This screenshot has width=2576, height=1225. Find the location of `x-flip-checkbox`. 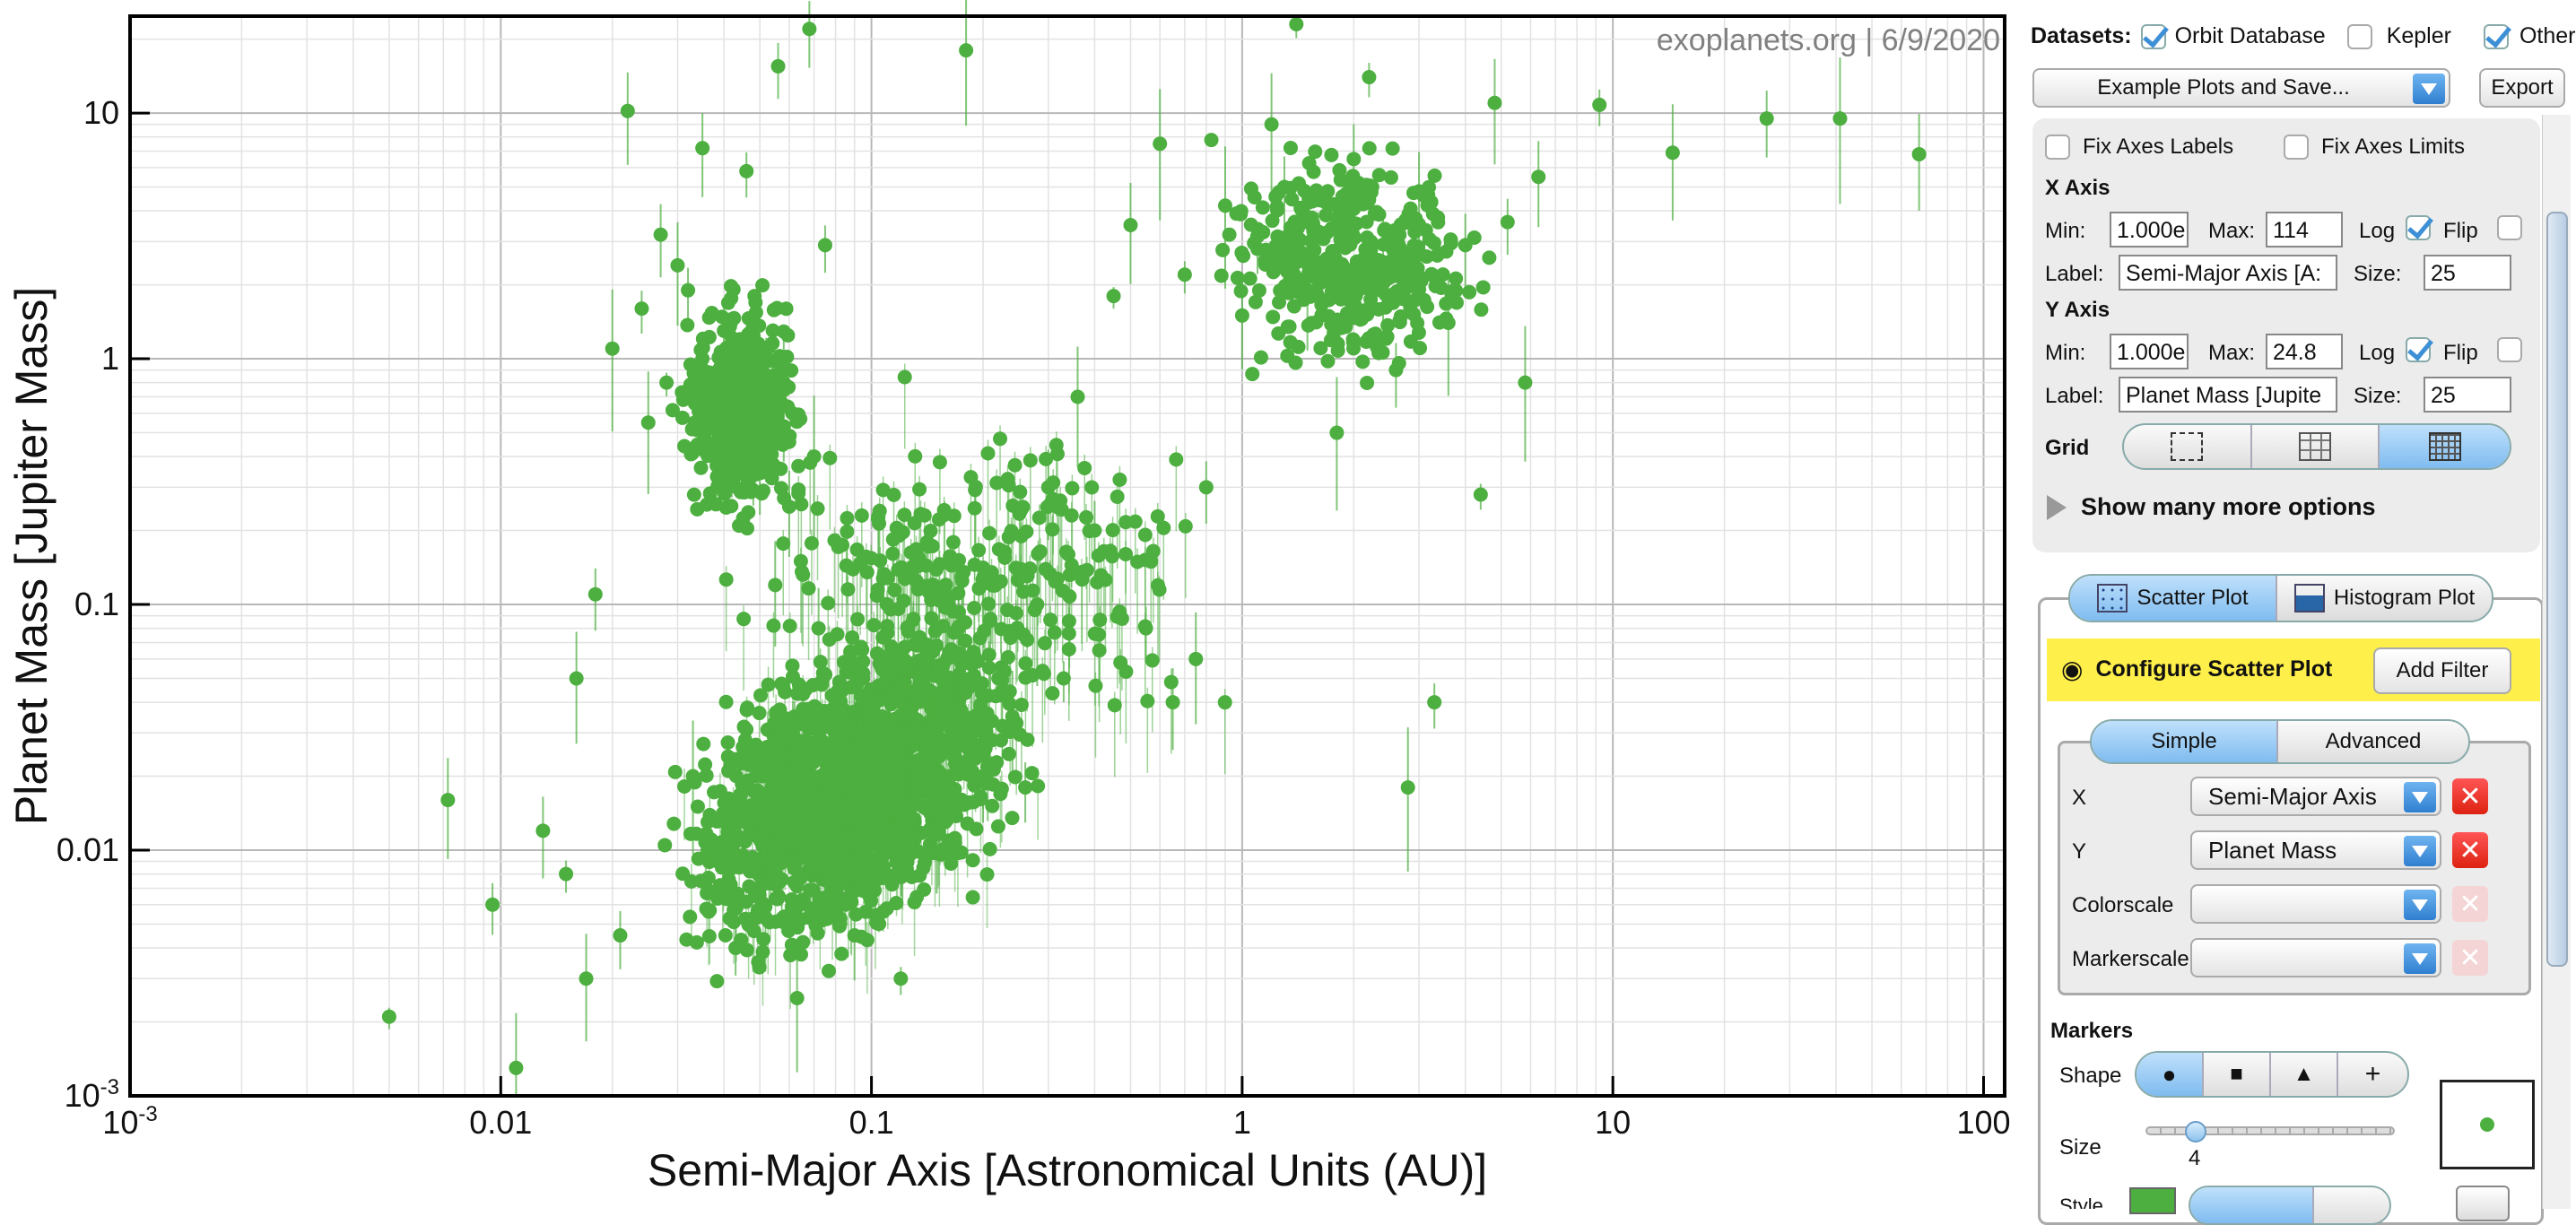

x-flip-checkbox is located at coordinates (2509, 227).